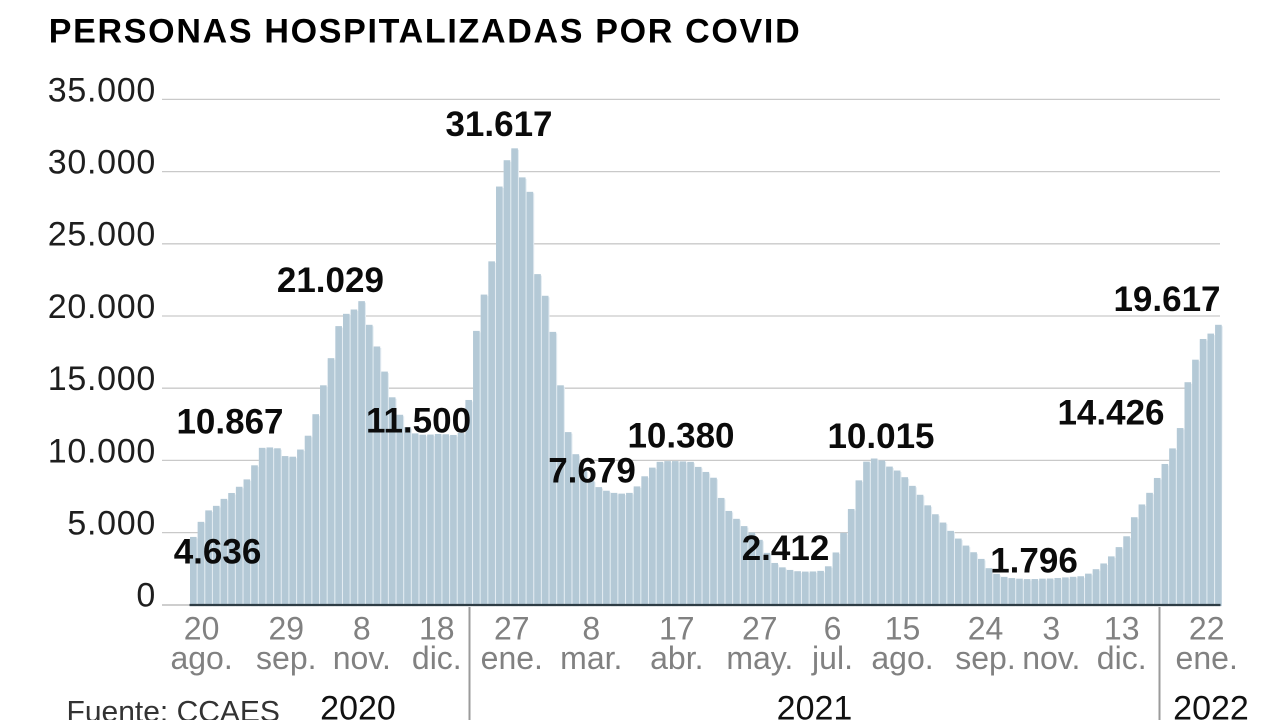  I want to click on svg-text: 10.015, so click(880, 436).